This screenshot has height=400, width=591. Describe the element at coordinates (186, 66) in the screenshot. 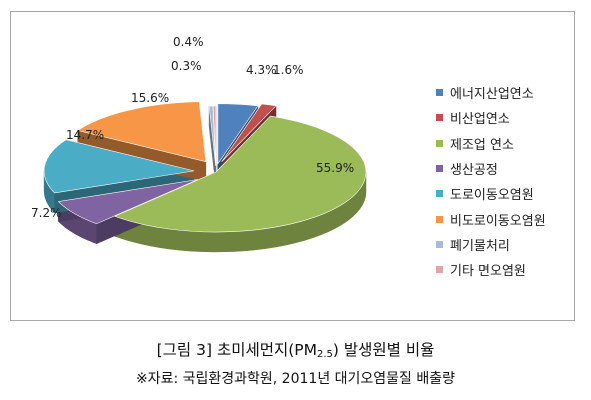

I see `data-label-other-area: 0.3%` at that location.